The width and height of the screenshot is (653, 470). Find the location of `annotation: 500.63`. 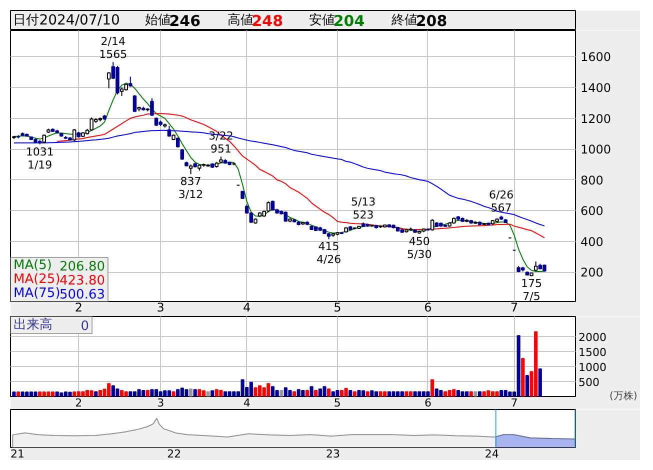

annotation: 500.63 is located at coordinates (83, 295).